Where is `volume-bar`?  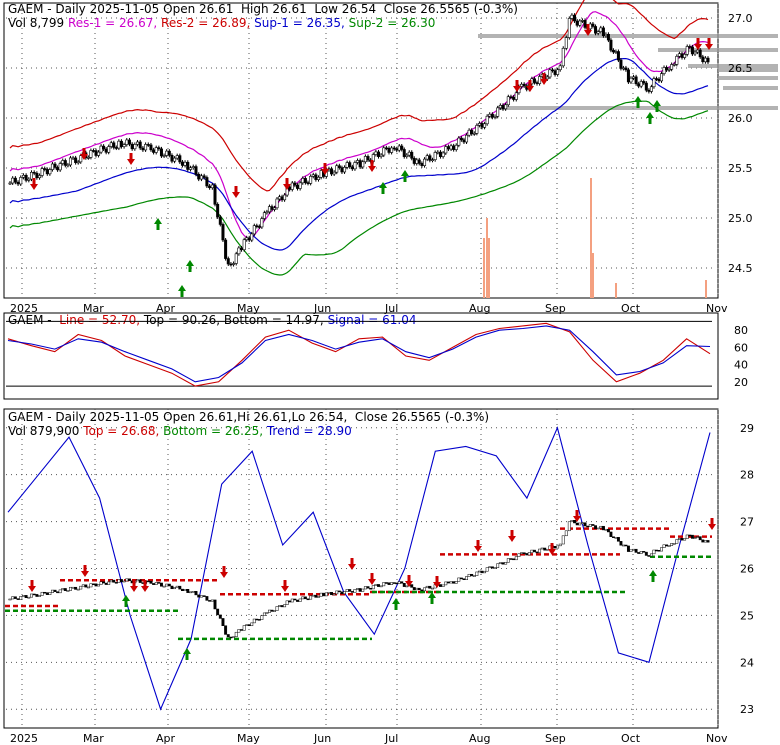
volume-bar is located at coordinates (593, 275).